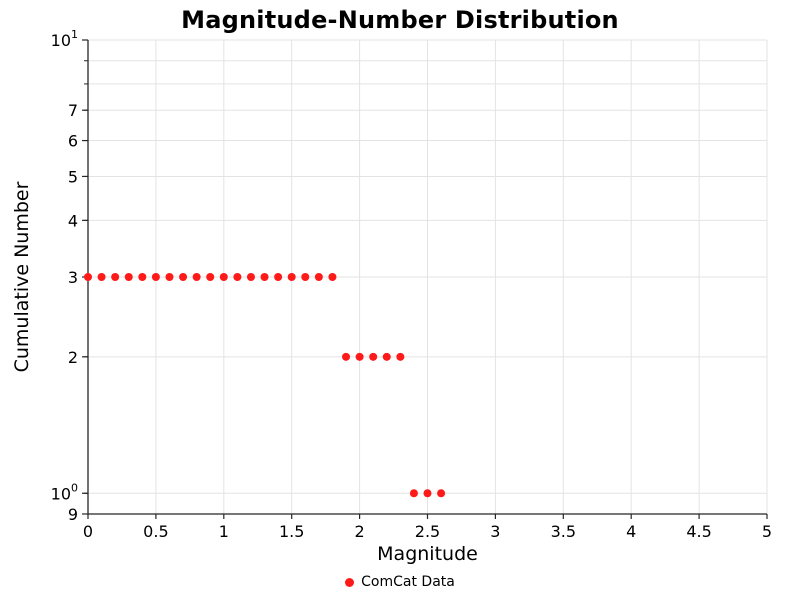 This screenshot has width=800, height=600. I want to click on x-tick-label: 0, so click(88, 531).